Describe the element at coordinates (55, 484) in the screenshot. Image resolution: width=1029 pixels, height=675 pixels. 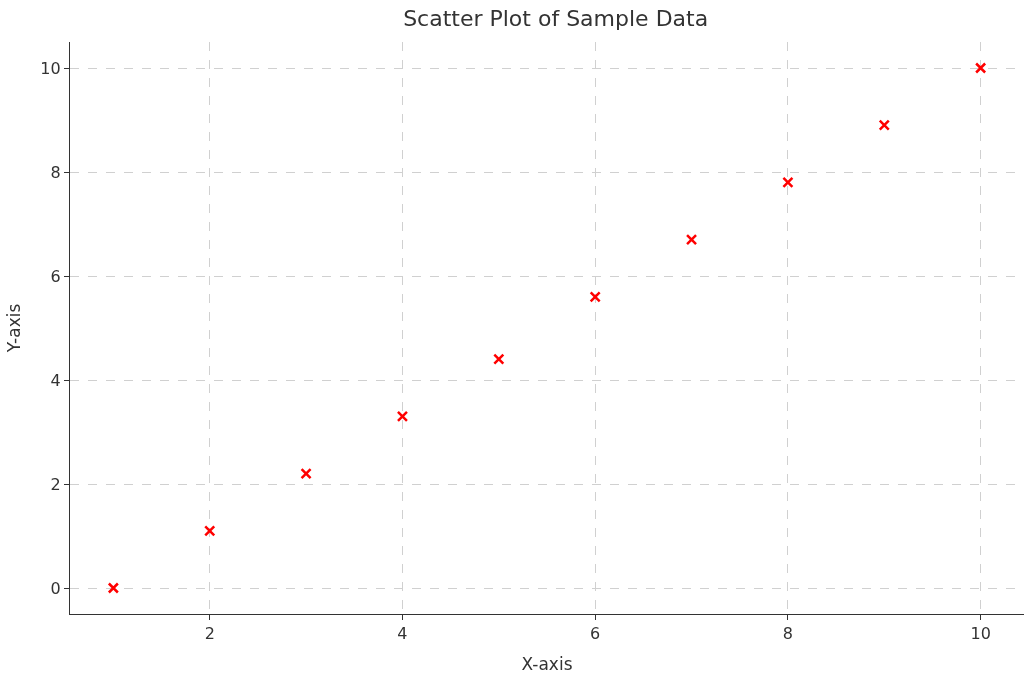
I see `y-tick-label: 2` at that location.